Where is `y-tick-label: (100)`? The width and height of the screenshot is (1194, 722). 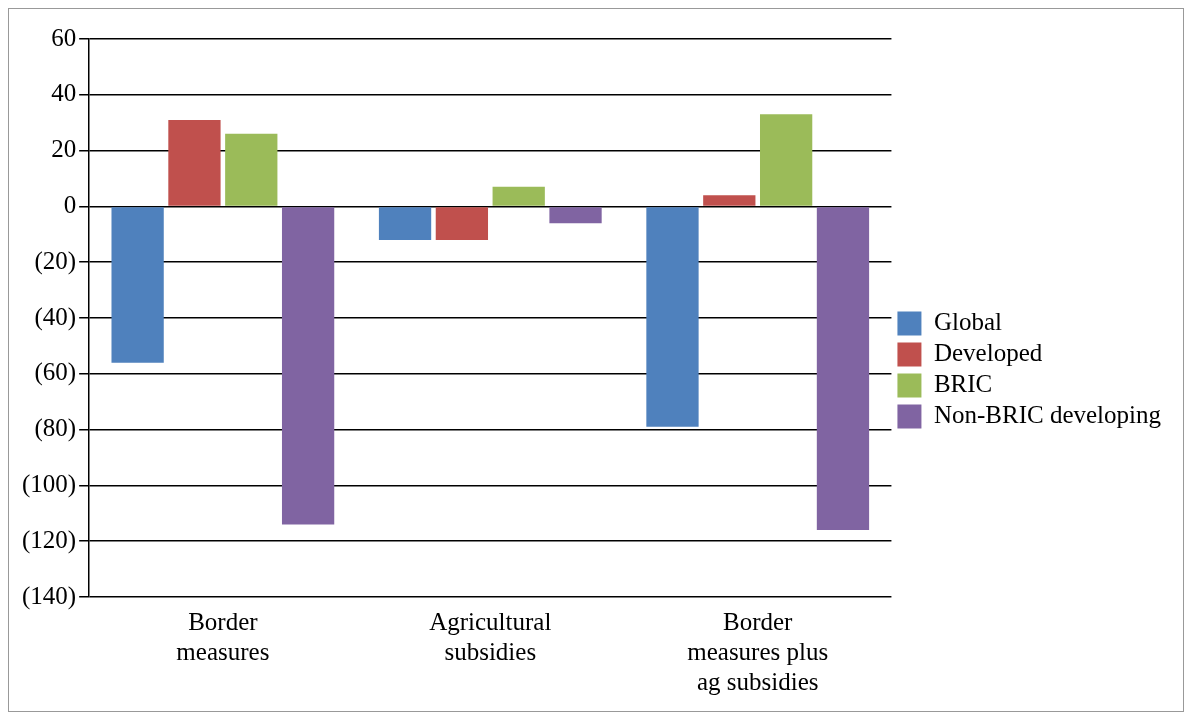 y-tick-label: (100) is located at coordinates (49, 483).